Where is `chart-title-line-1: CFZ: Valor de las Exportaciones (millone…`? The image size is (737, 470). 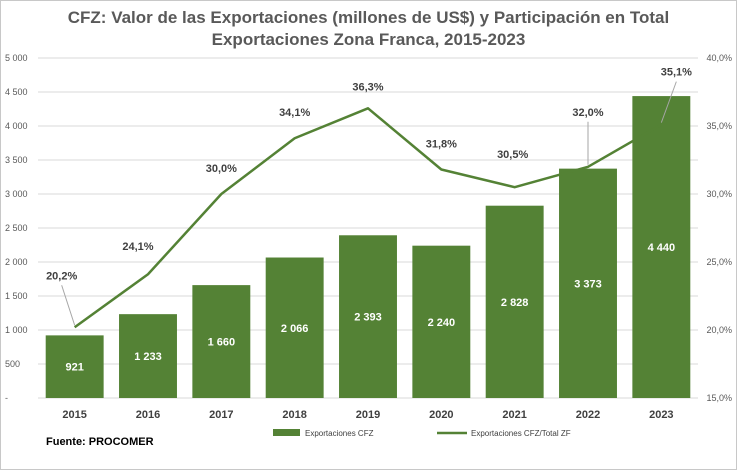
chart-title-line-1: CFZ: Valor de las Exportaciones (millone… is located at coordinates (368, 17).